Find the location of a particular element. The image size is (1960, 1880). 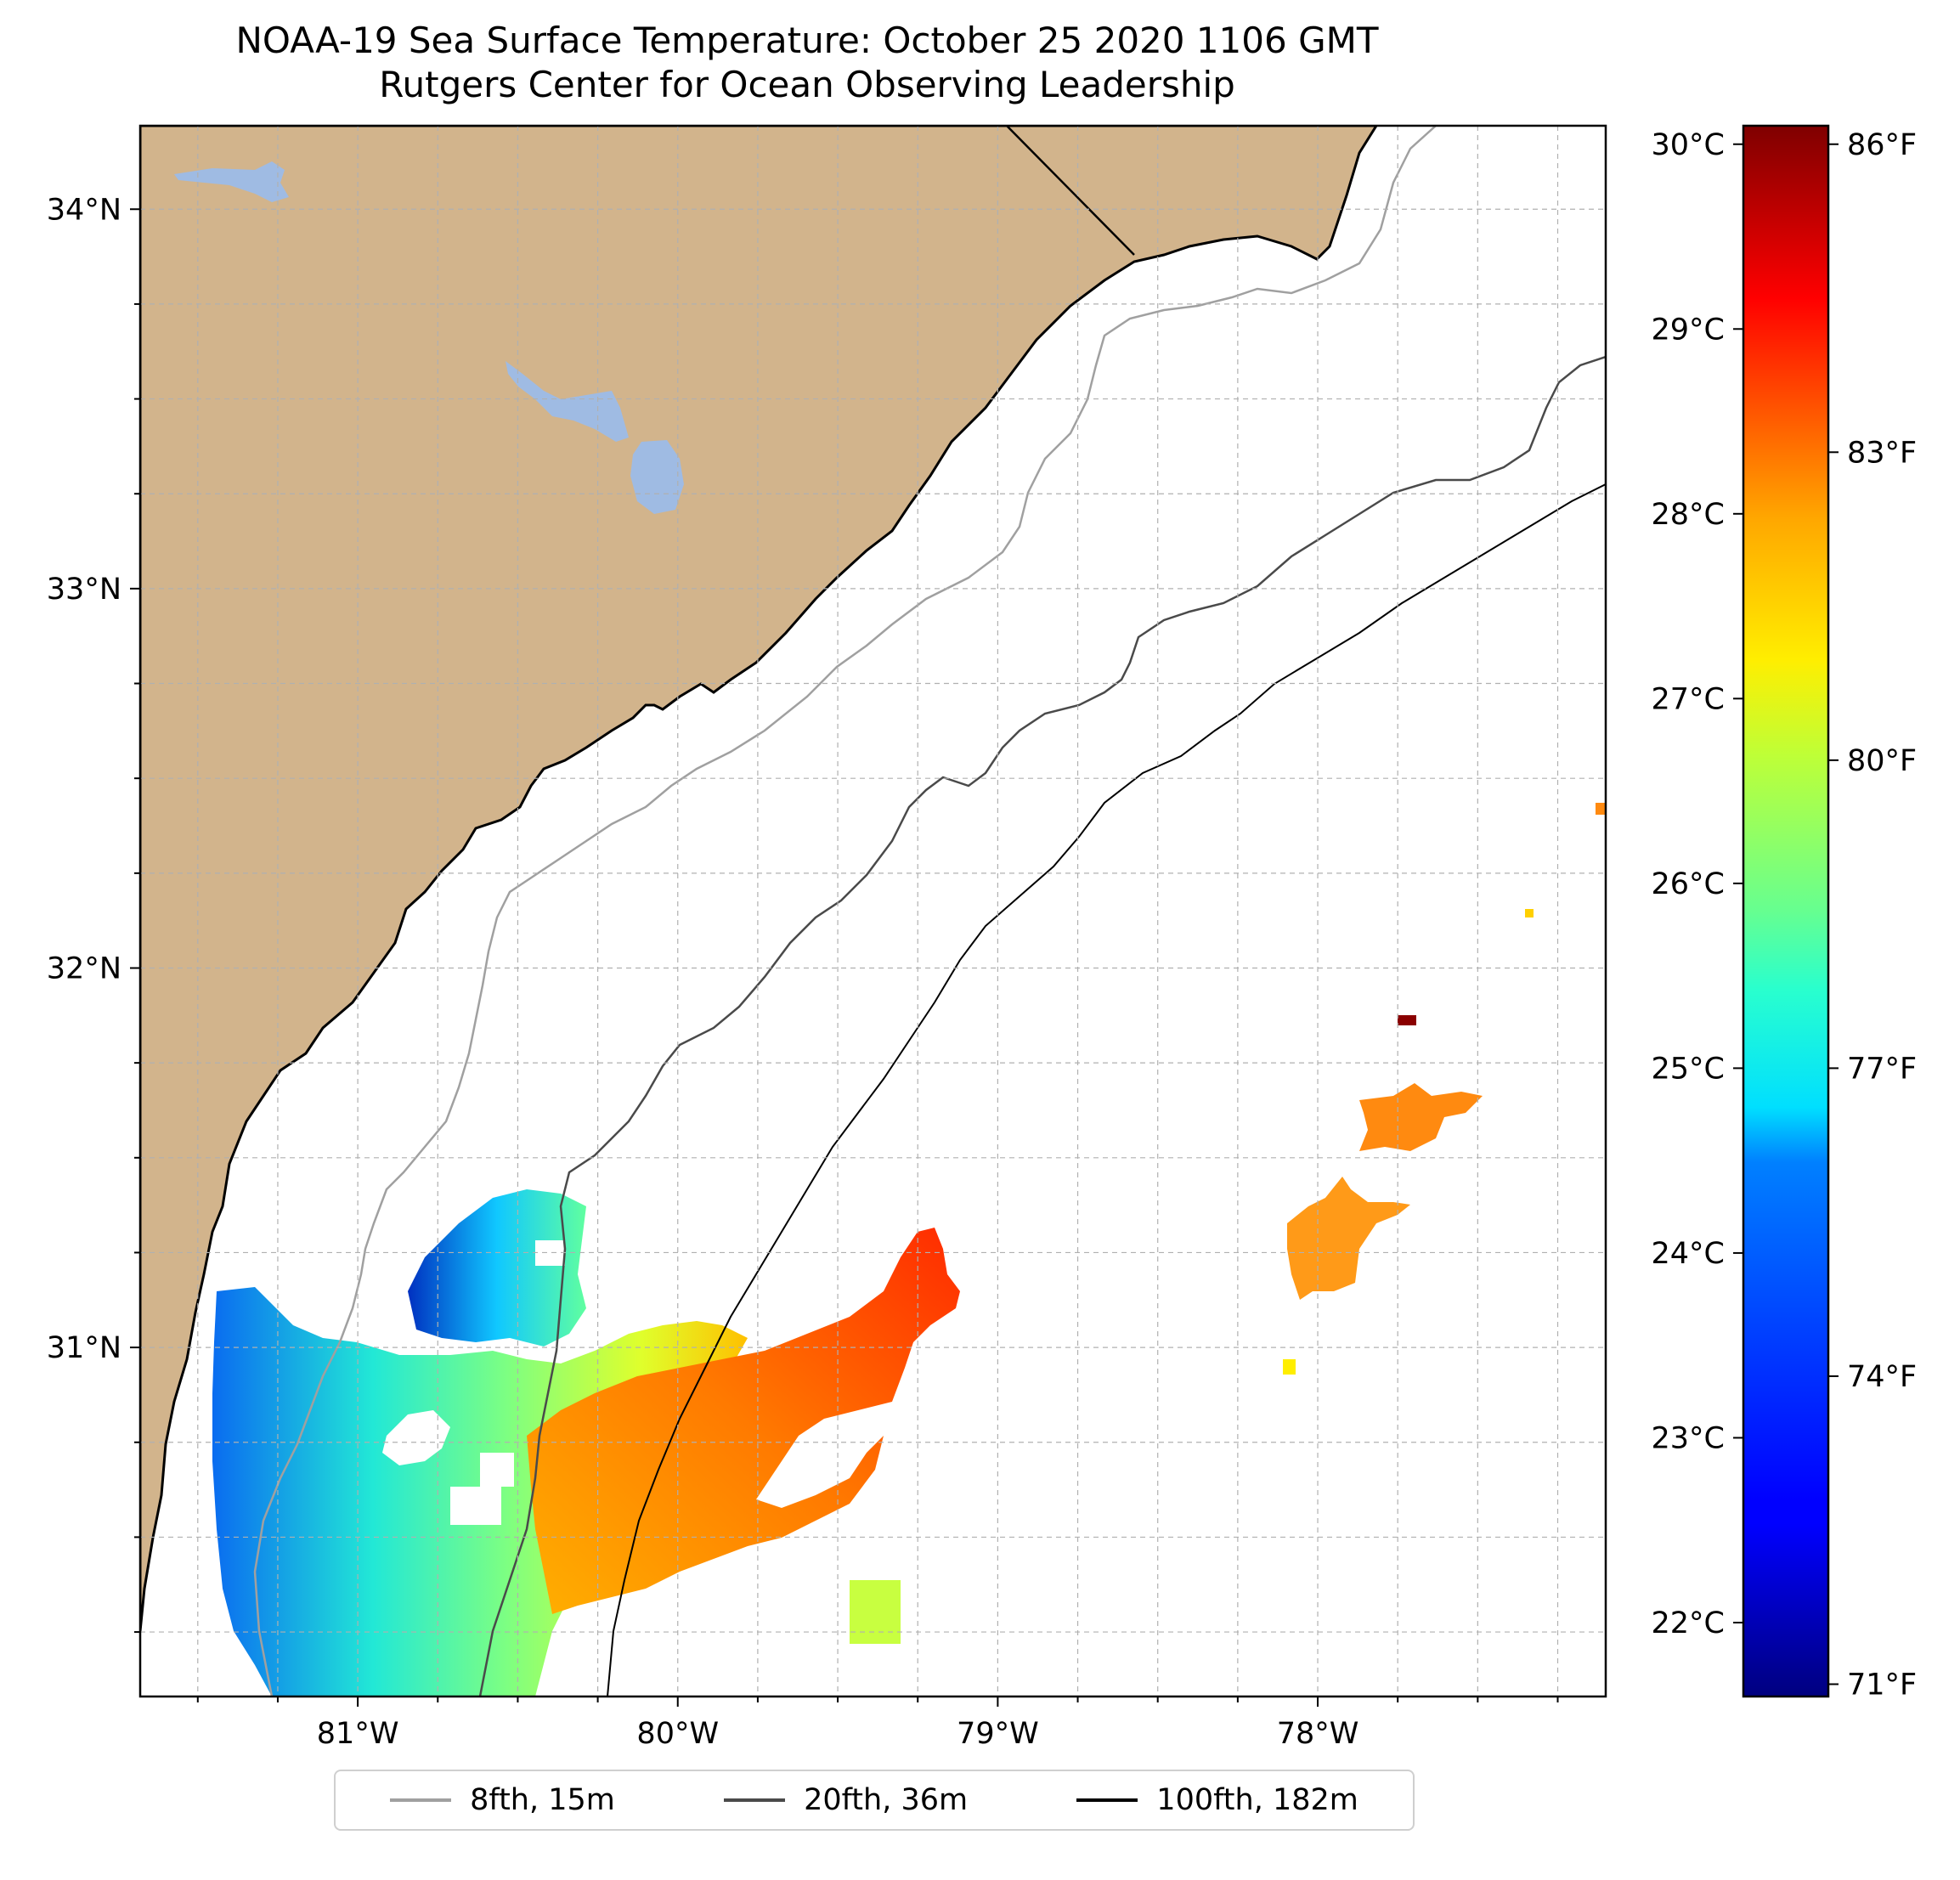

legend-line-15m is located at coordinates (421, 1800).